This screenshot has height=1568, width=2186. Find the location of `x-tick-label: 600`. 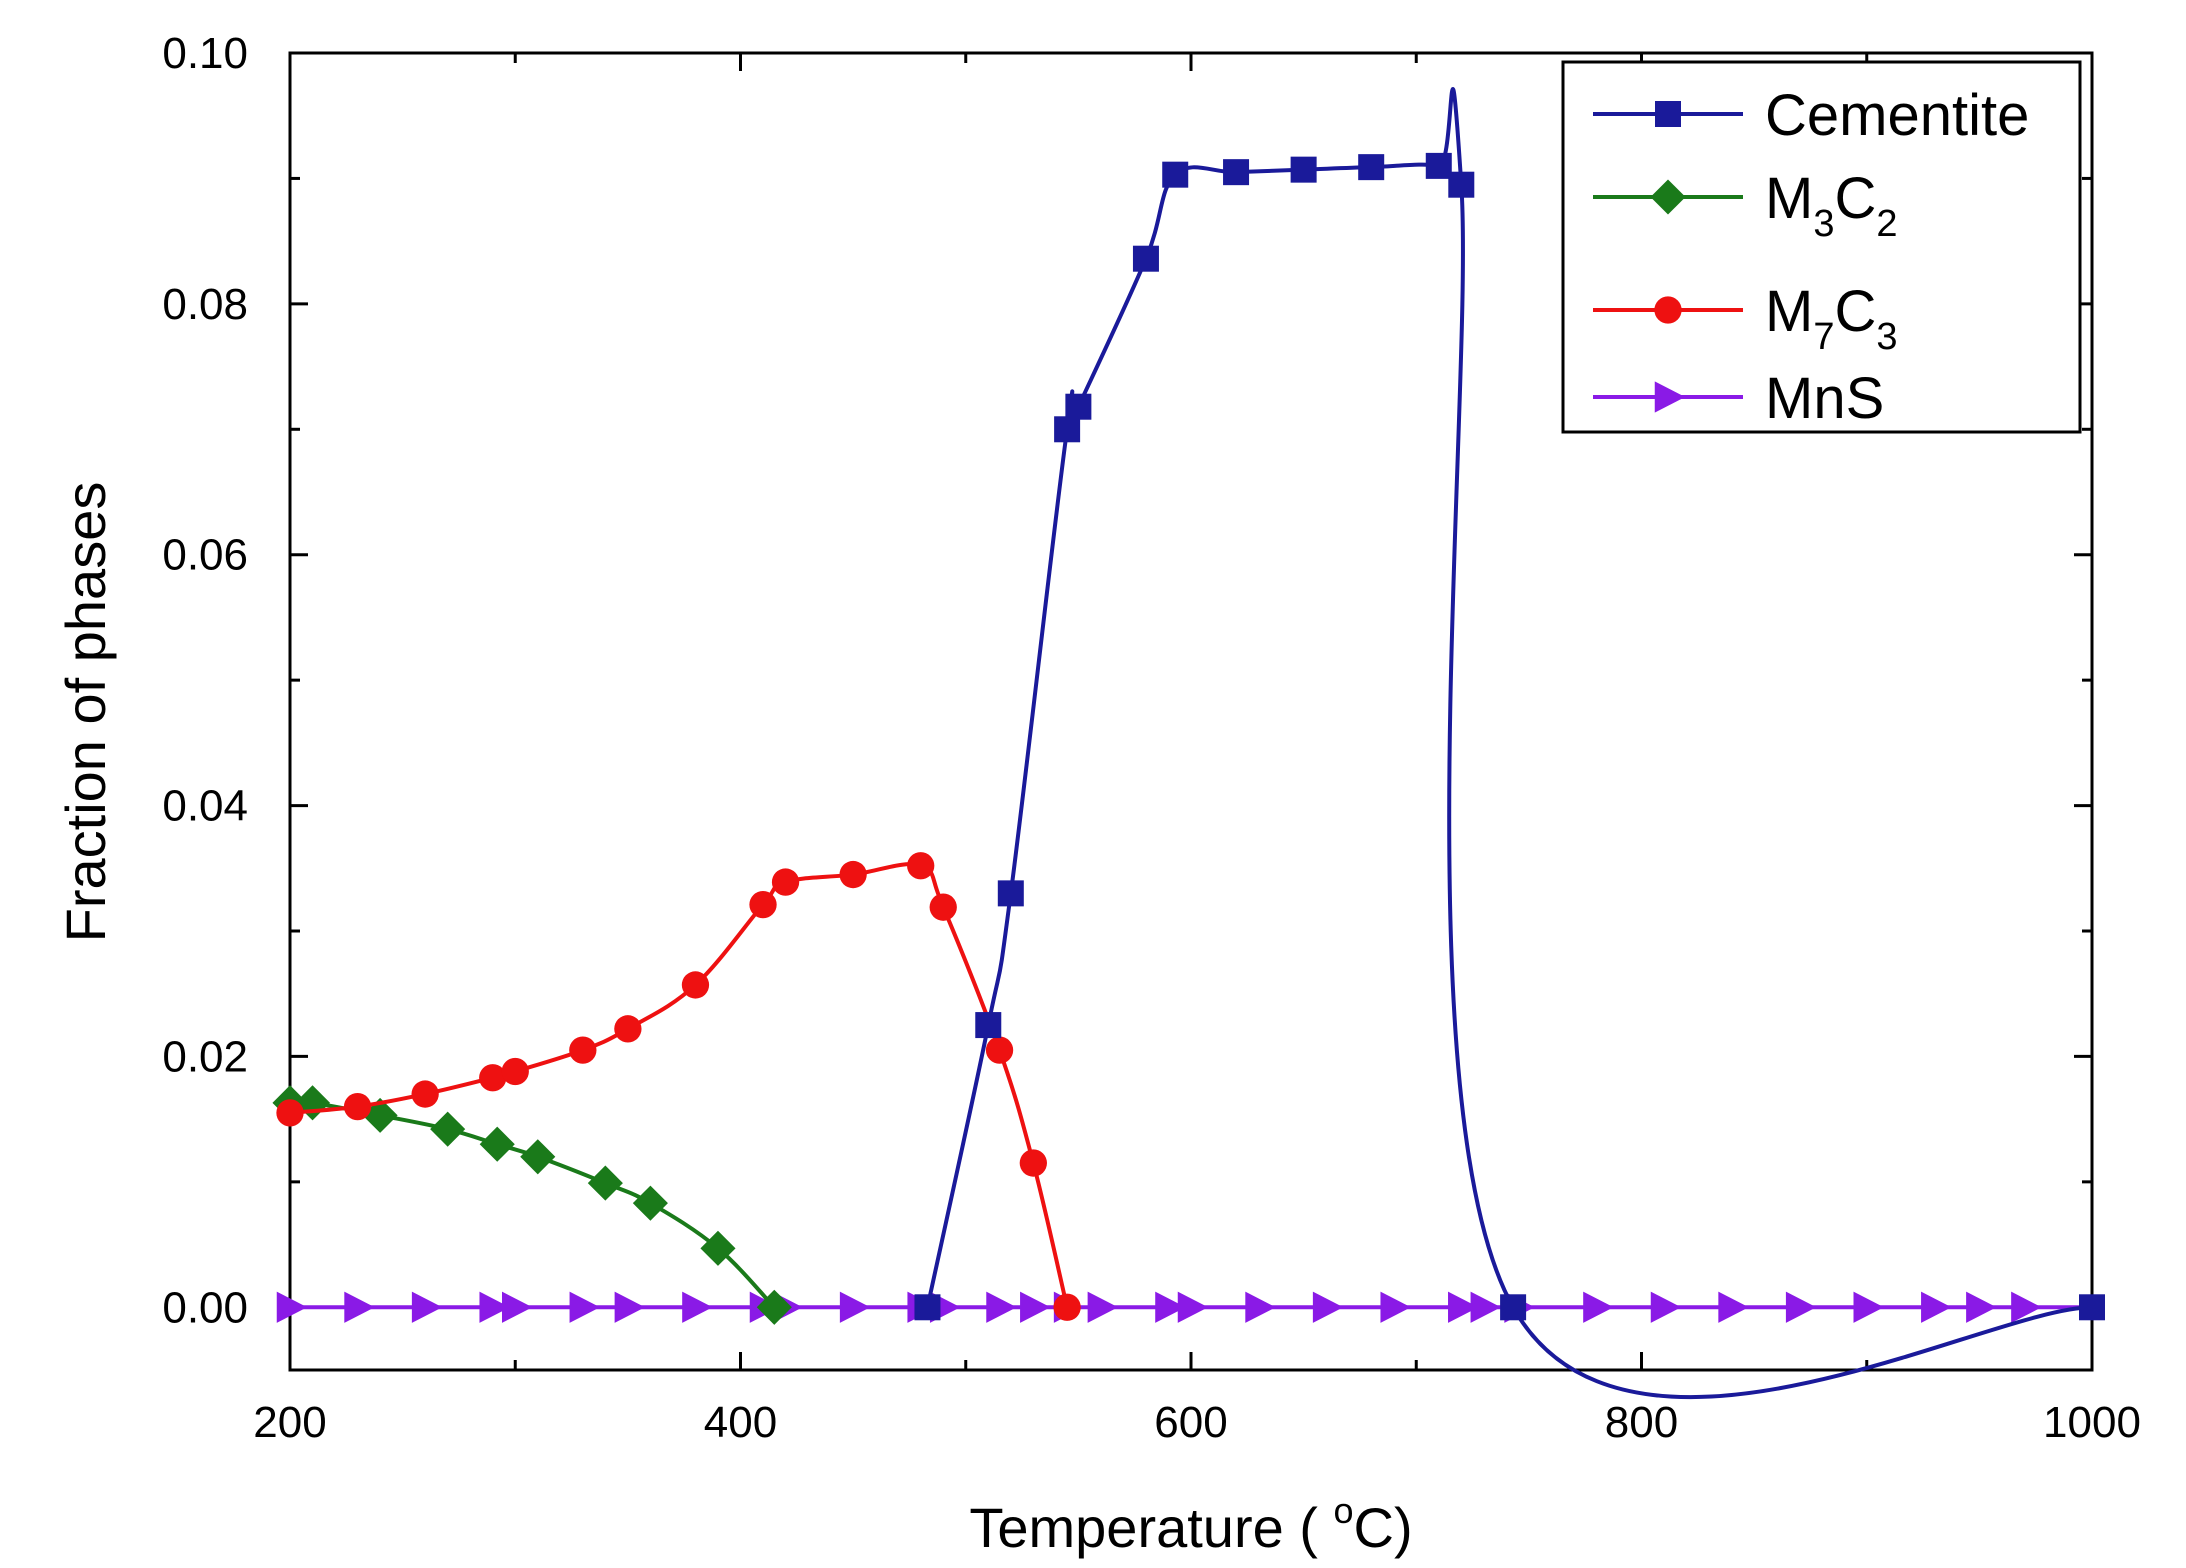

x-tick-label: 600 is located at coordinates (1190, 1422).